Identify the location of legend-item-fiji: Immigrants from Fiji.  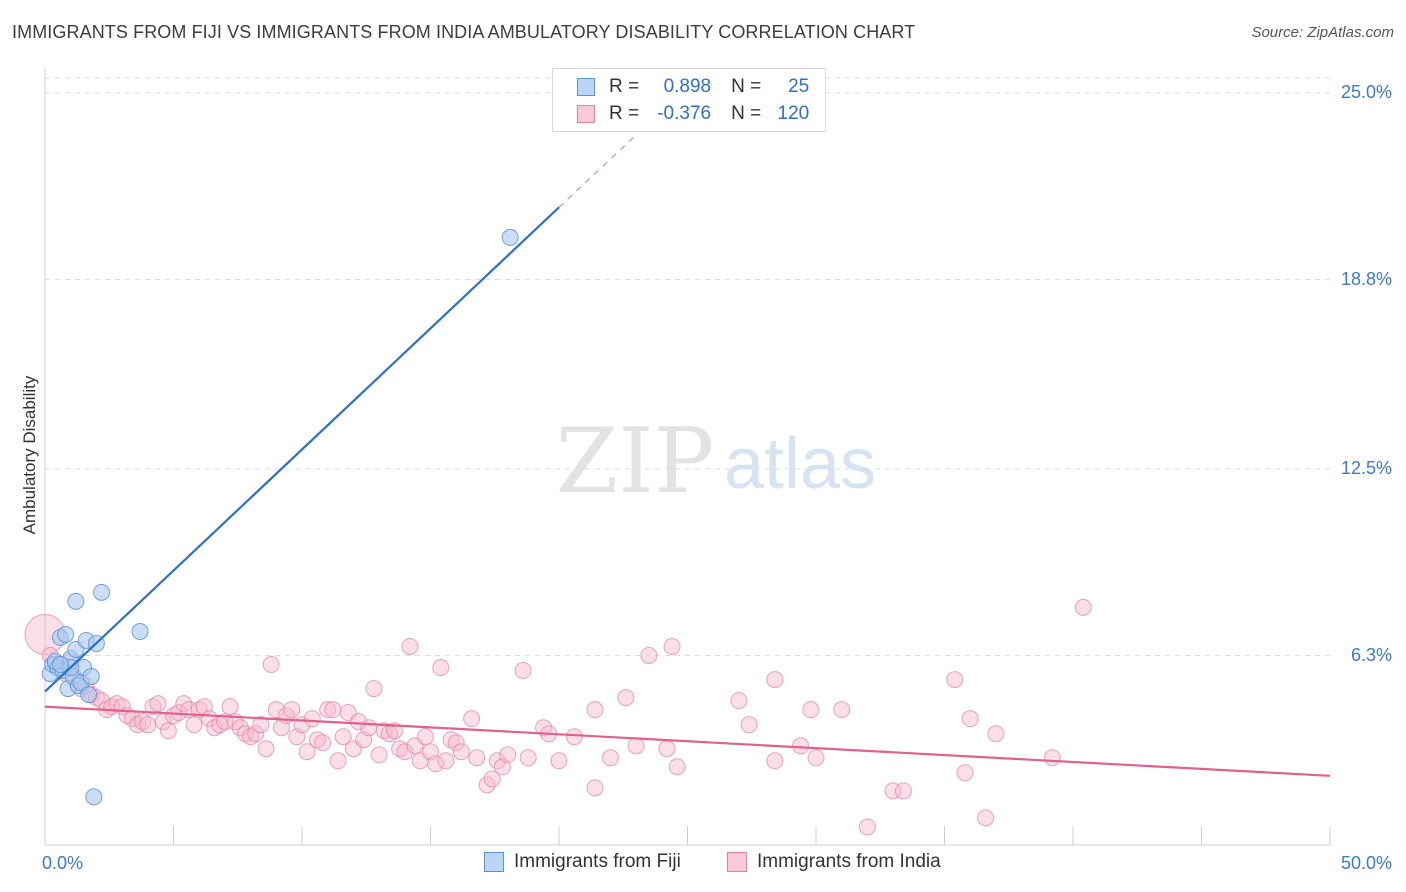
(582, 862).